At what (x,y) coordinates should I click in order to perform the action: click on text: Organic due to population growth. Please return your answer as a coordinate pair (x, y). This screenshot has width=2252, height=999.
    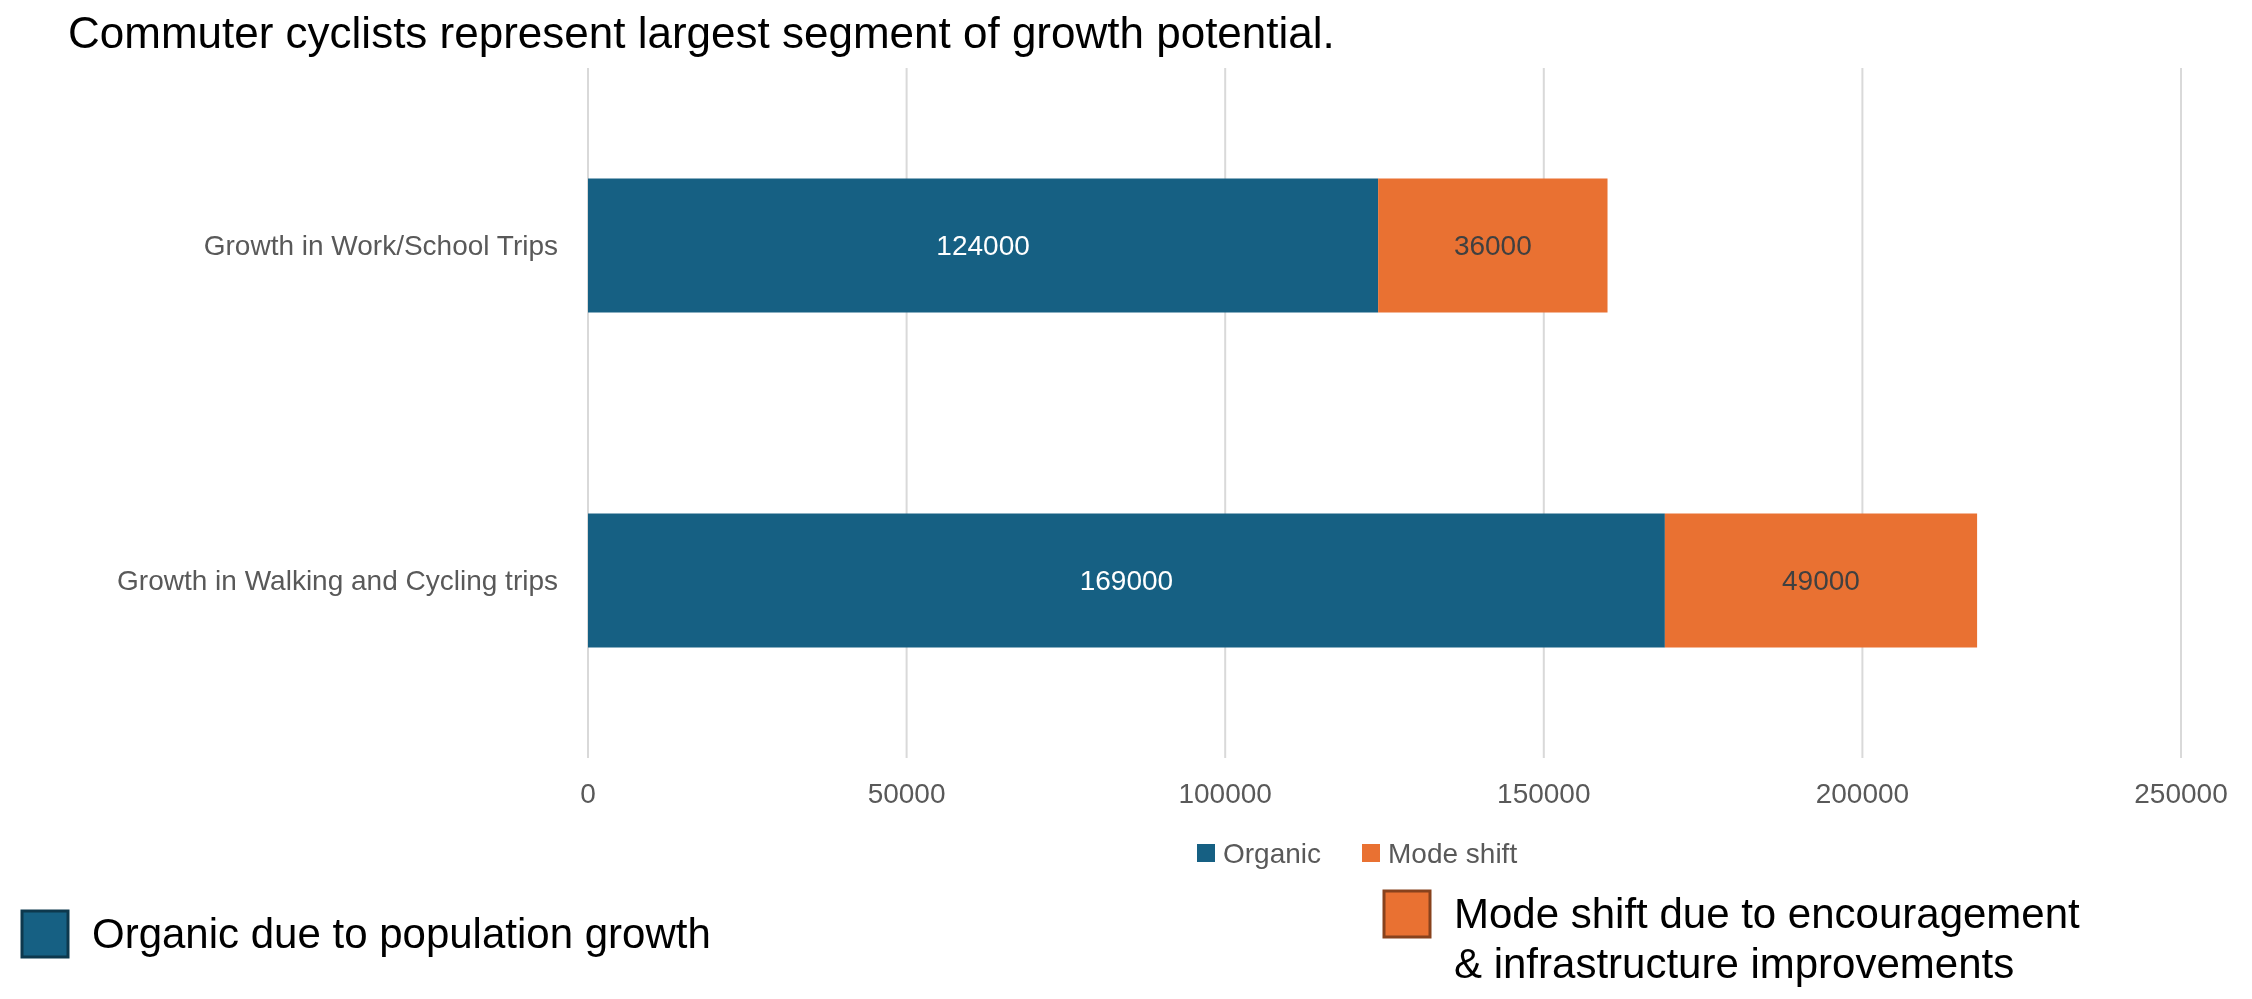
    Looking at the image, I should click on (401, 933).